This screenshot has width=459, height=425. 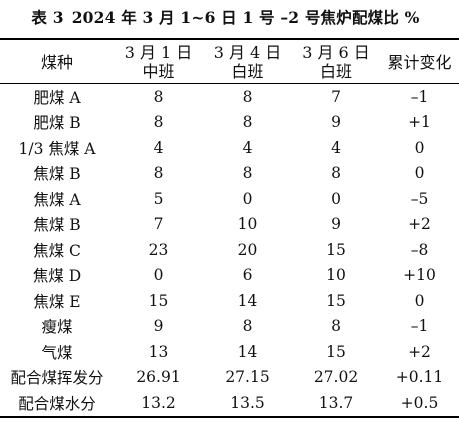 I want to click on cell-mar-4: 13.5, so click(x=247, y=402).